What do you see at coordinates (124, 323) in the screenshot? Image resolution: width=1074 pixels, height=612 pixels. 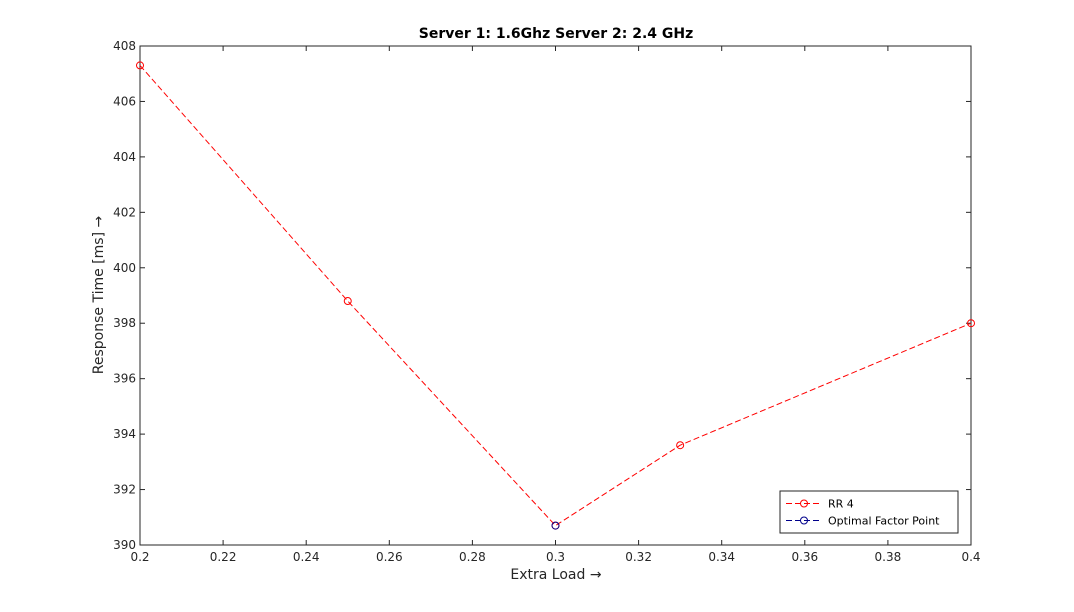 I see `y-tick-label: 398` at bounding box center [124, 323].